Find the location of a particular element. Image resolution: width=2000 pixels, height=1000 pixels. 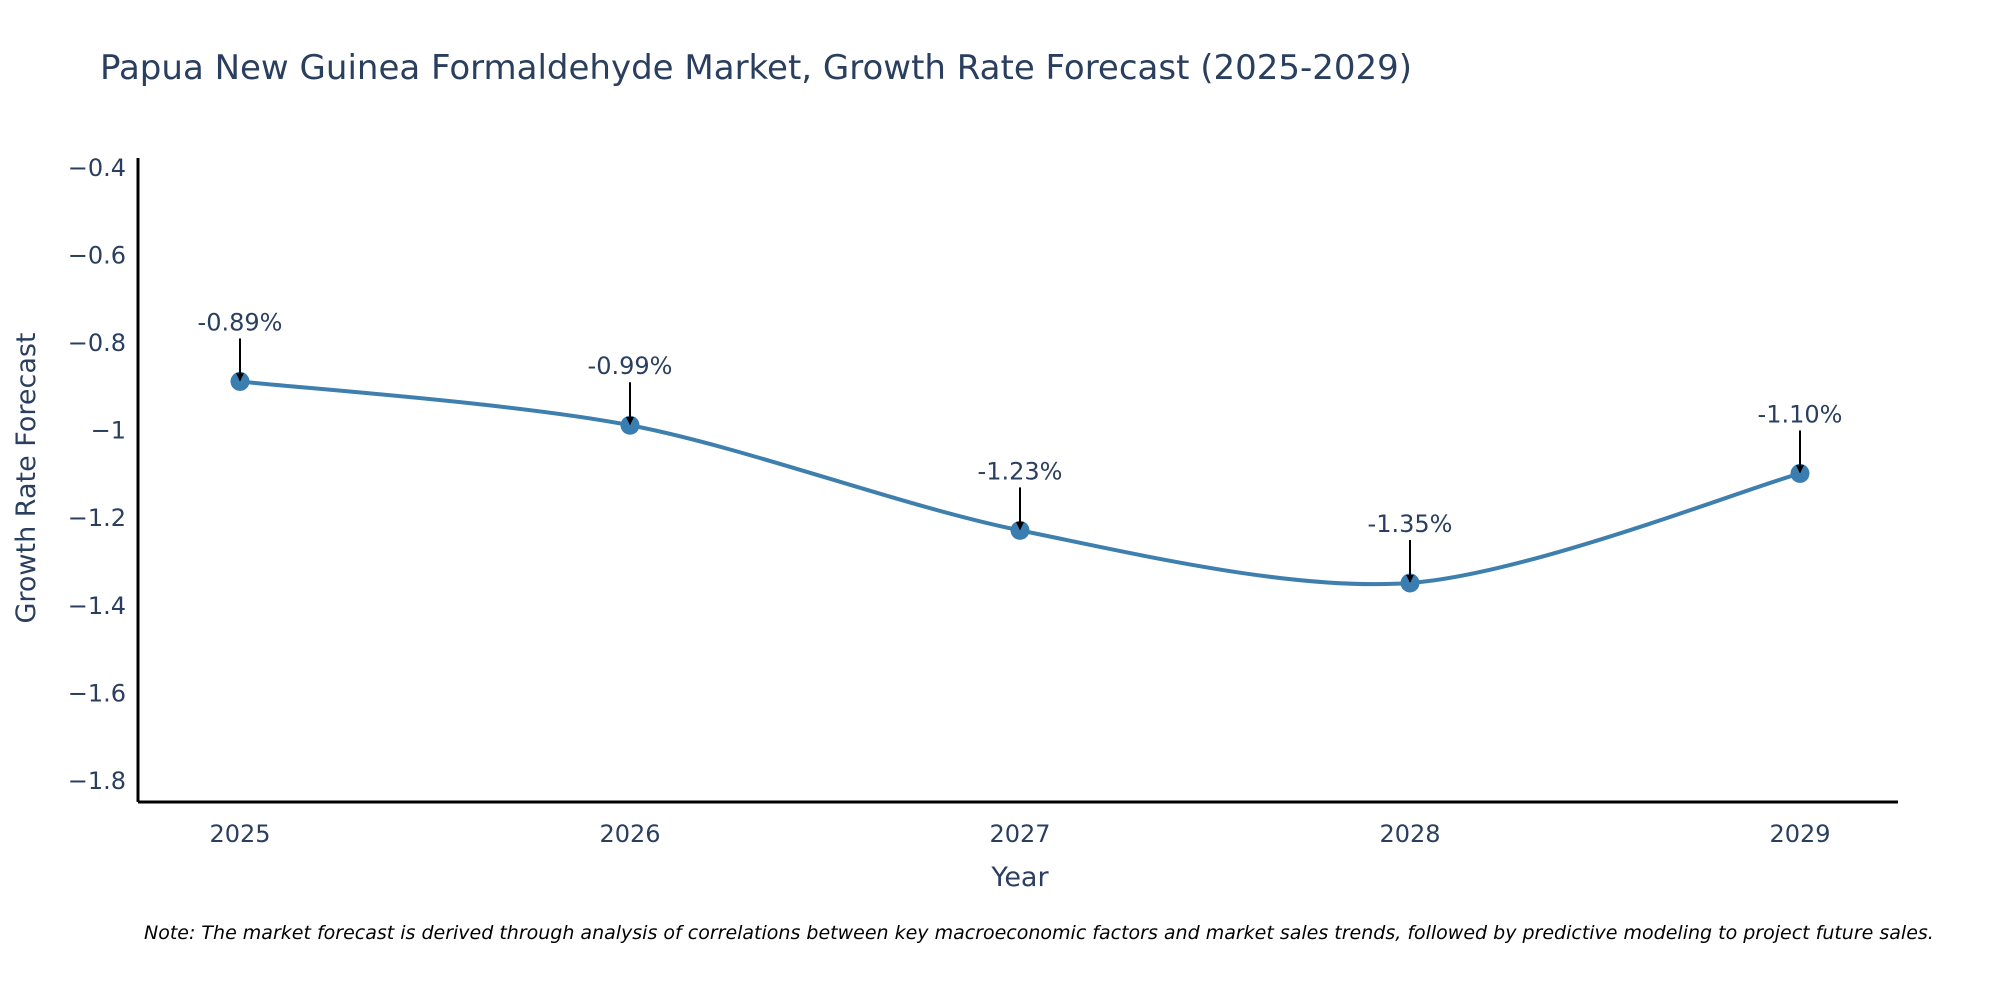

data-label: -0.89% is located at coordinates (240, 322).